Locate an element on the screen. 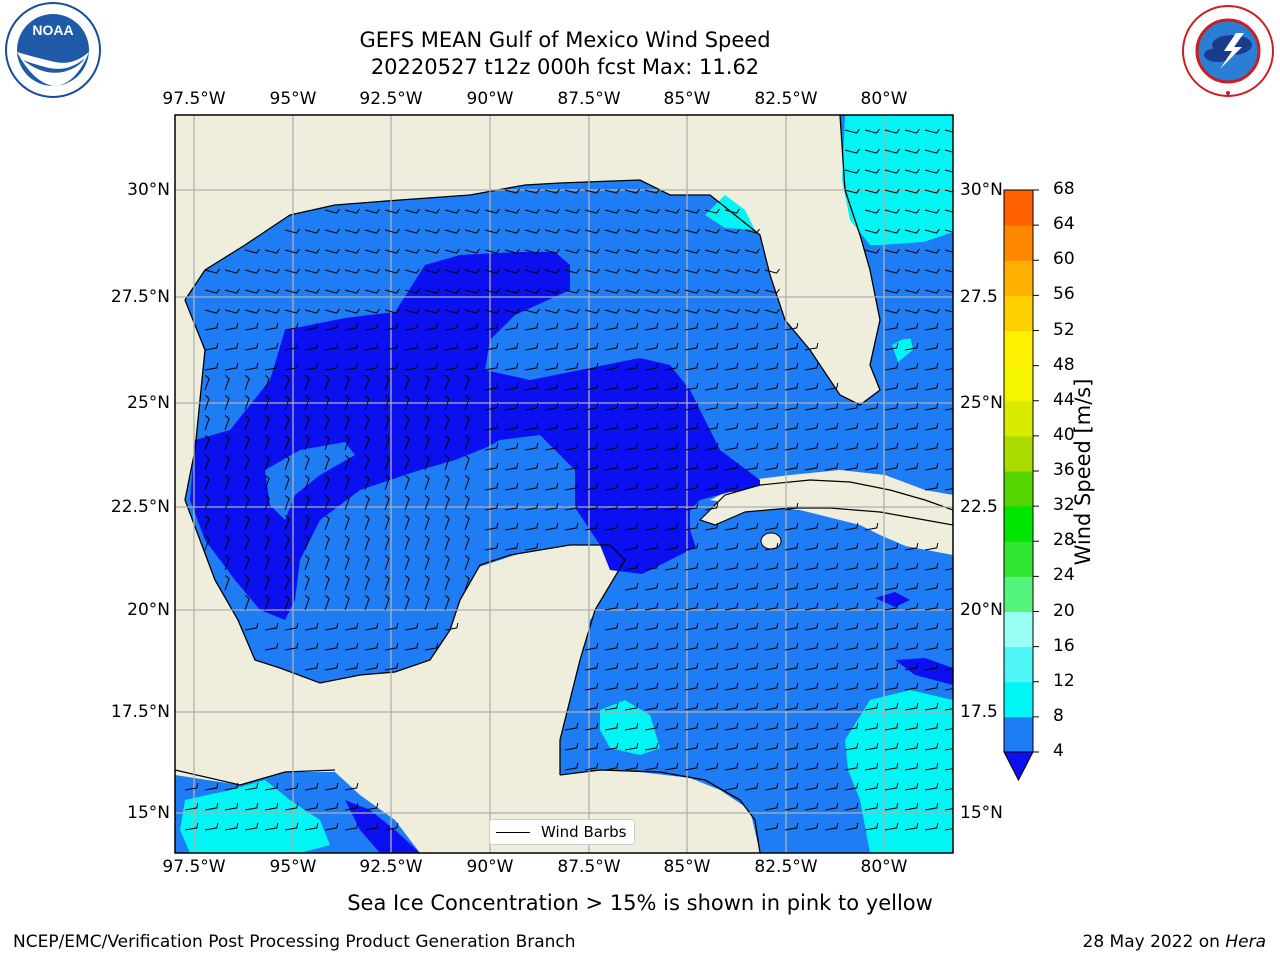 The image size is (1280, 960). caribbean-low-wind is located at coordinates (924, 671).